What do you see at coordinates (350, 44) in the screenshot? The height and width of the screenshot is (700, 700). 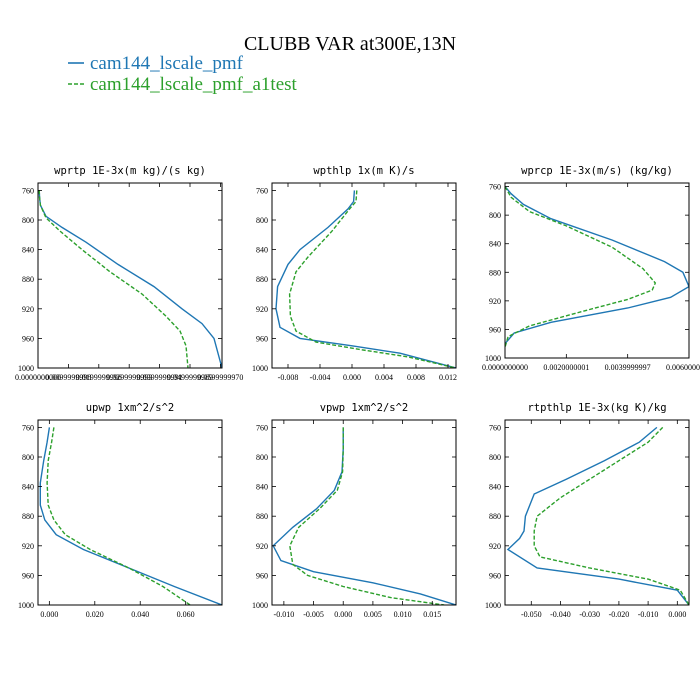 I see `figure-title: CLUBB VAR at300E,13N` at bounding box center [350, 44].